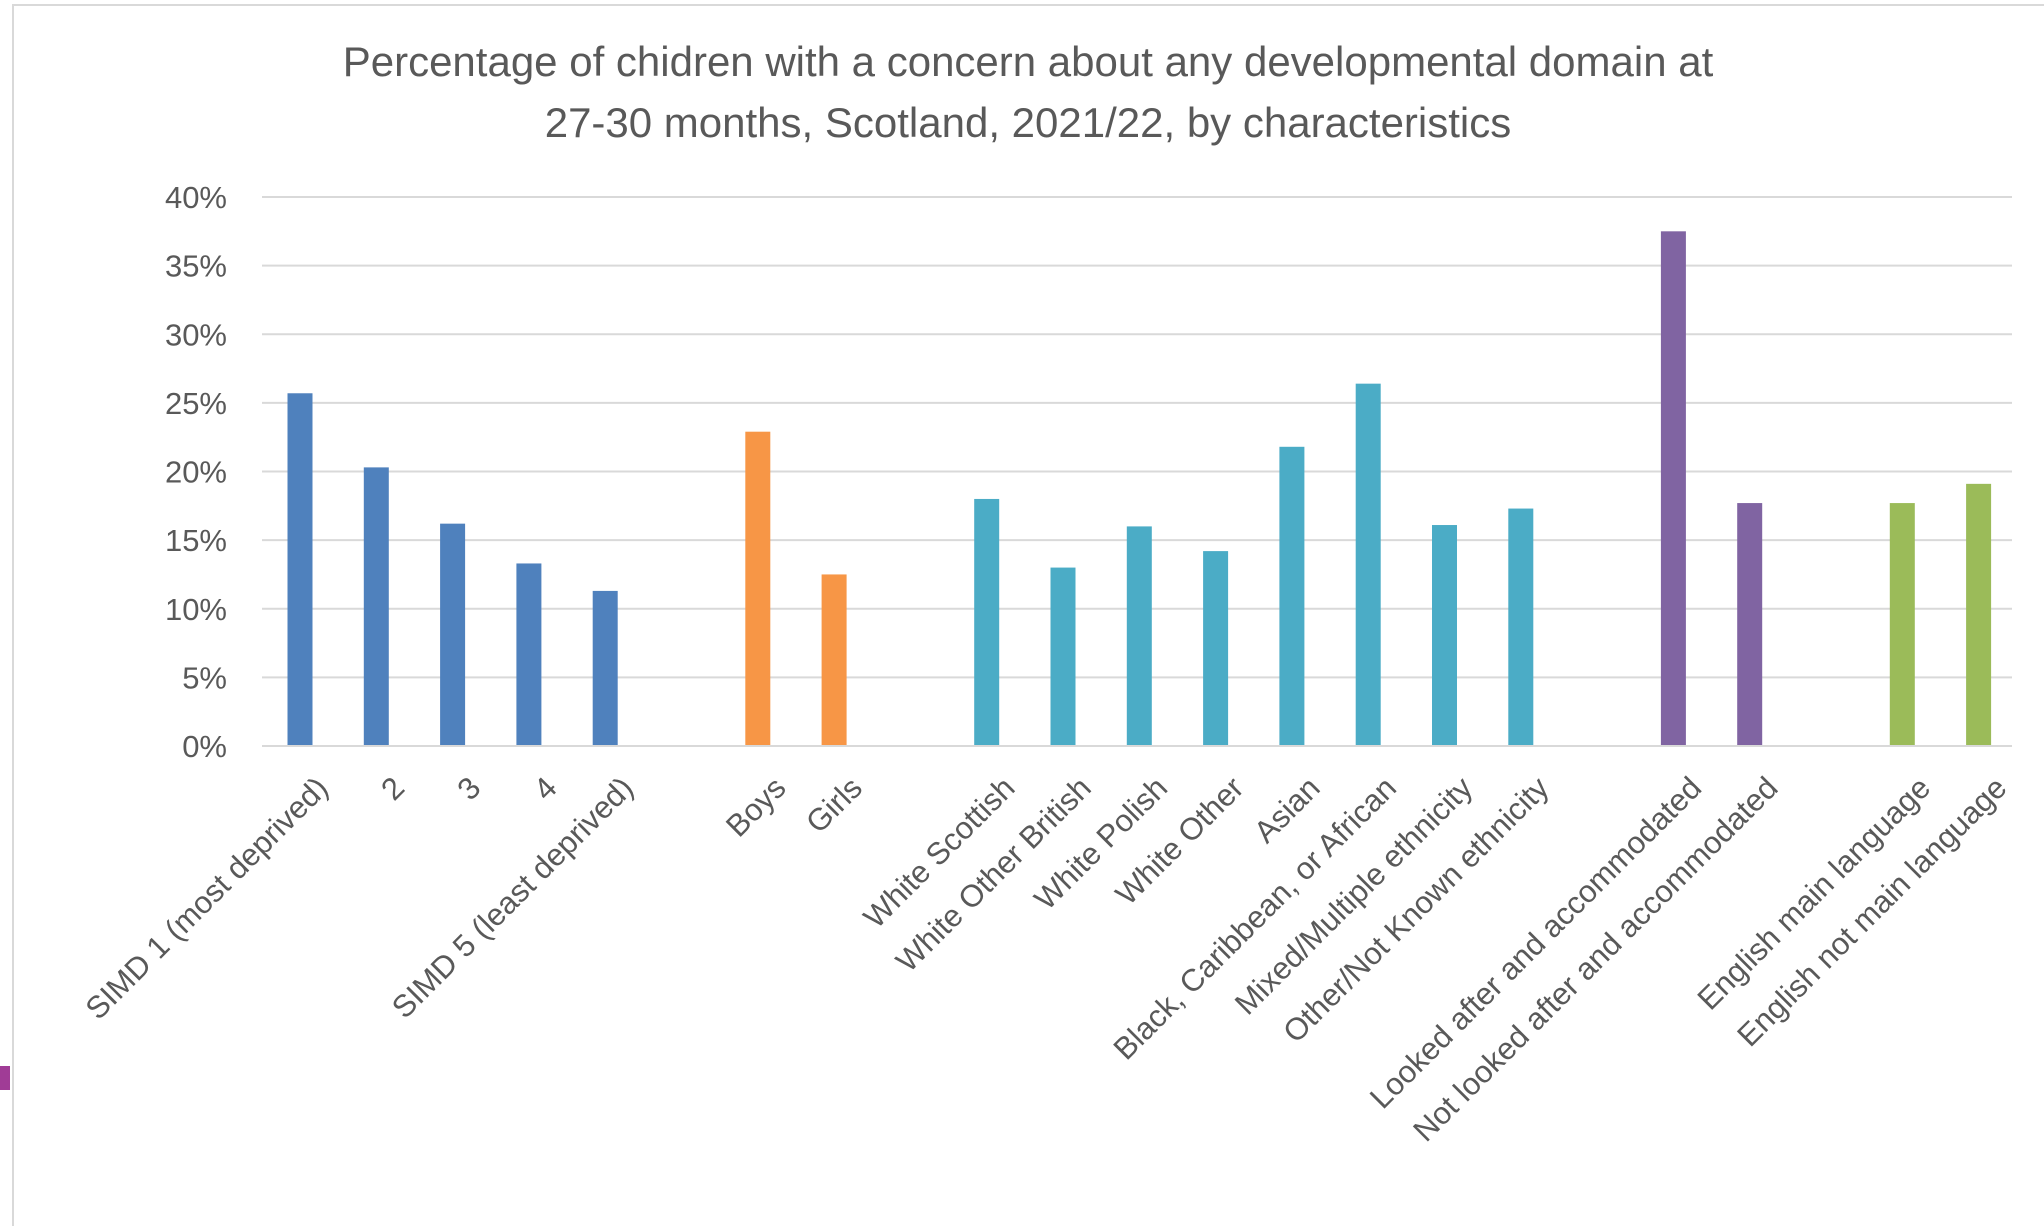 This screenshot has width=2044, height=1226. I want to click on y-tick-label: 5%, so click(204, 677).